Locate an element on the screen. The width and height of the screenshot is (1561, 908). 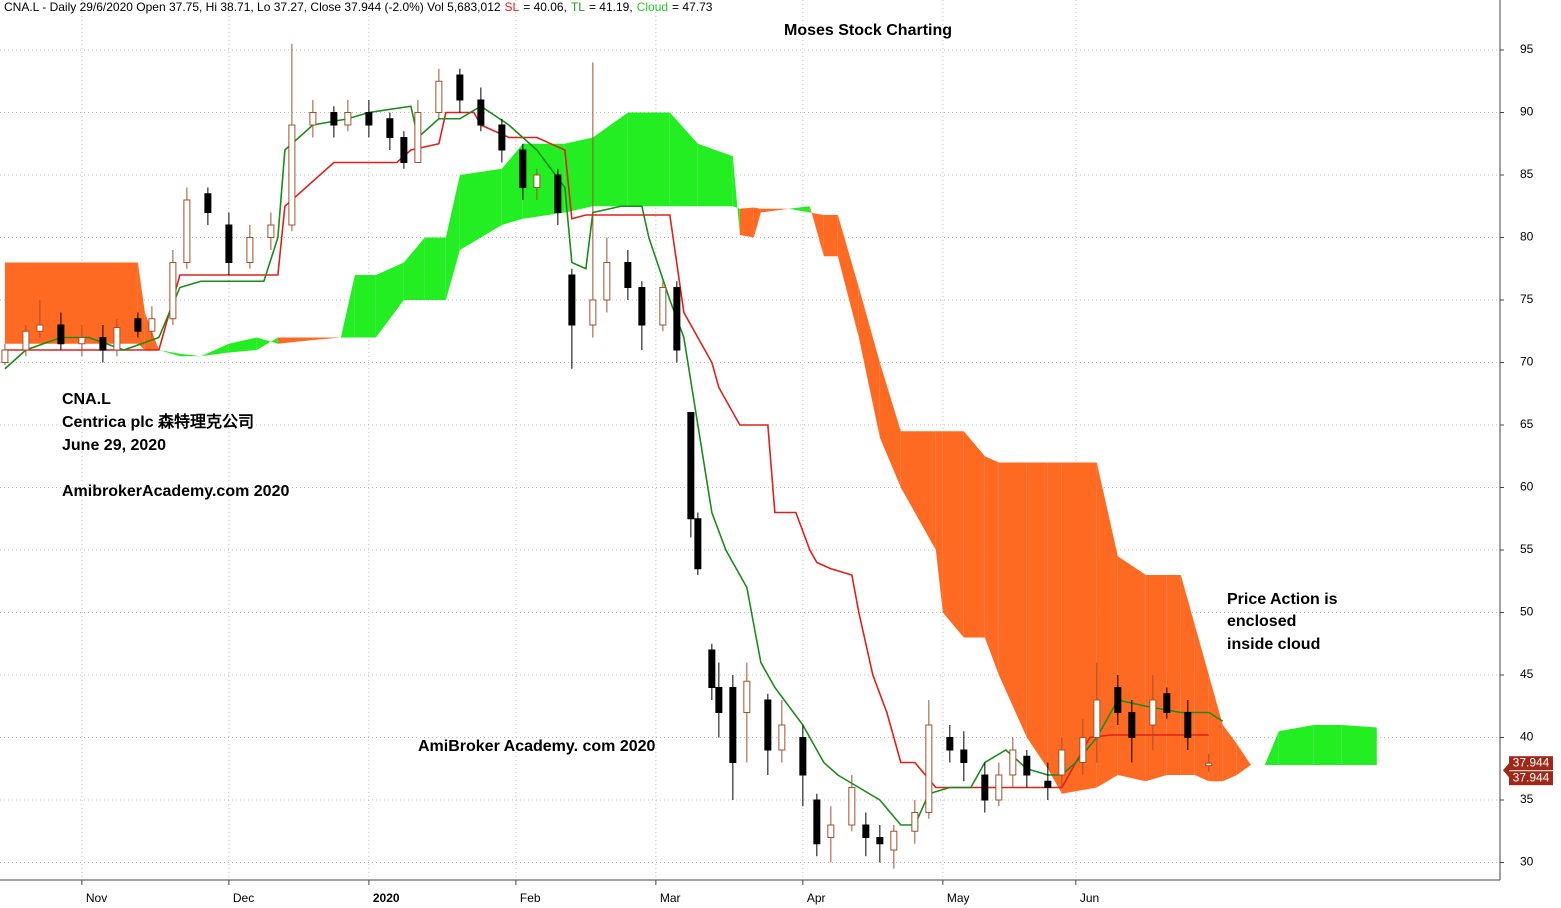
price-box is located at coordinates (1531, 778).